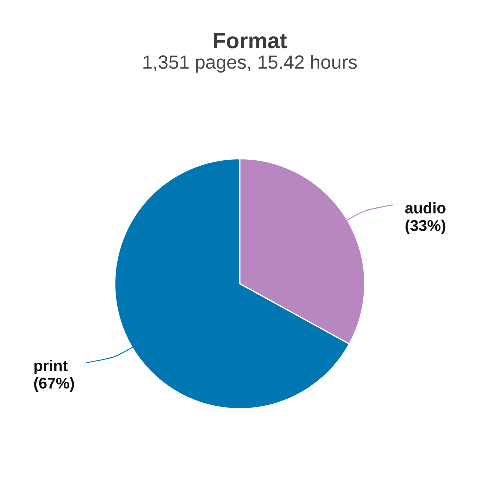  Describe the element at coordinates (426, 227) in the screenshot. I see `data-label: (33%)` at that location.